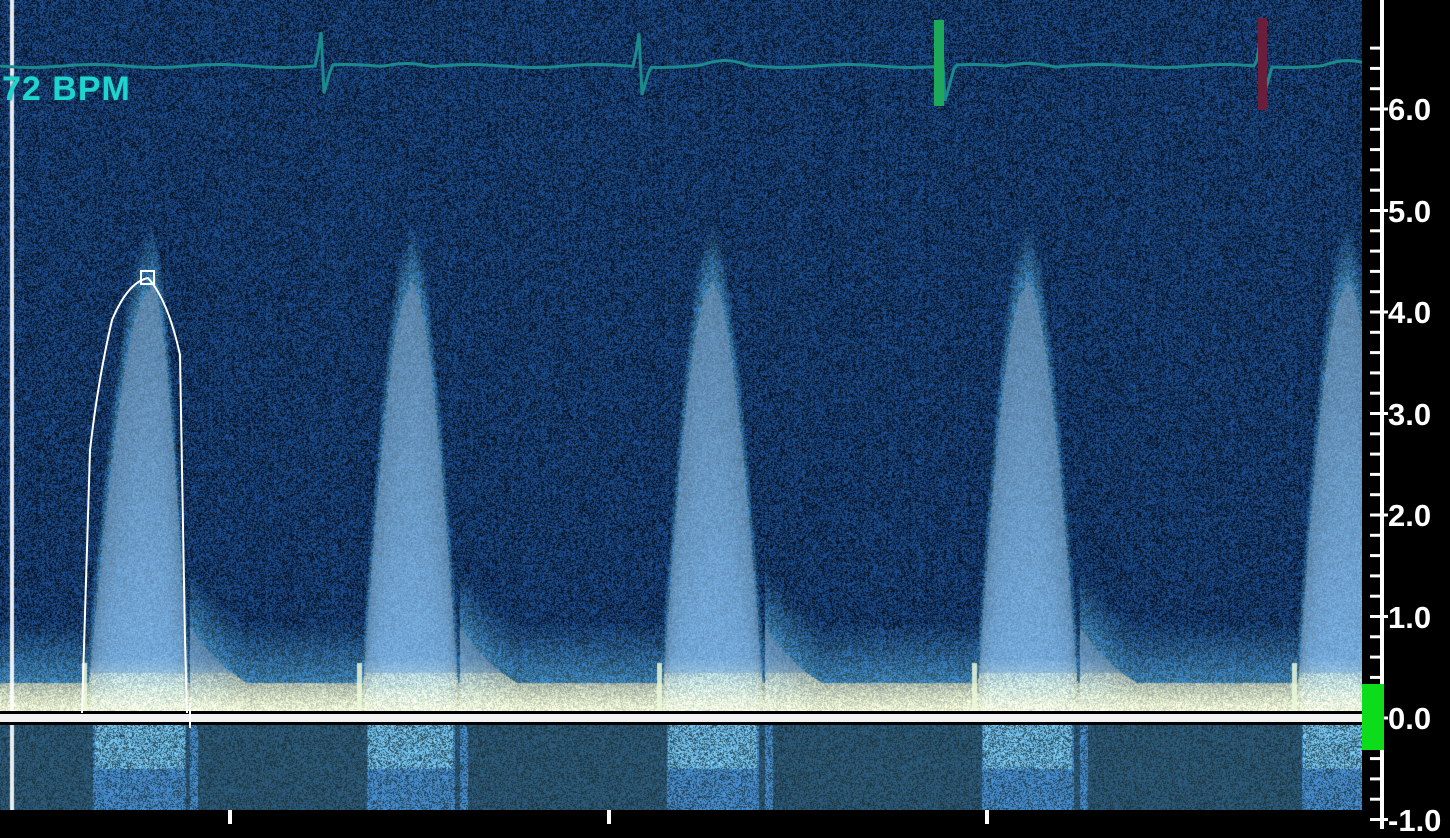 Image resolution: width=1450 pixels, height=838 pixels. Describe the element at coordinates (681, 66) in the screenshot. I see `ecg-trace` at that location.